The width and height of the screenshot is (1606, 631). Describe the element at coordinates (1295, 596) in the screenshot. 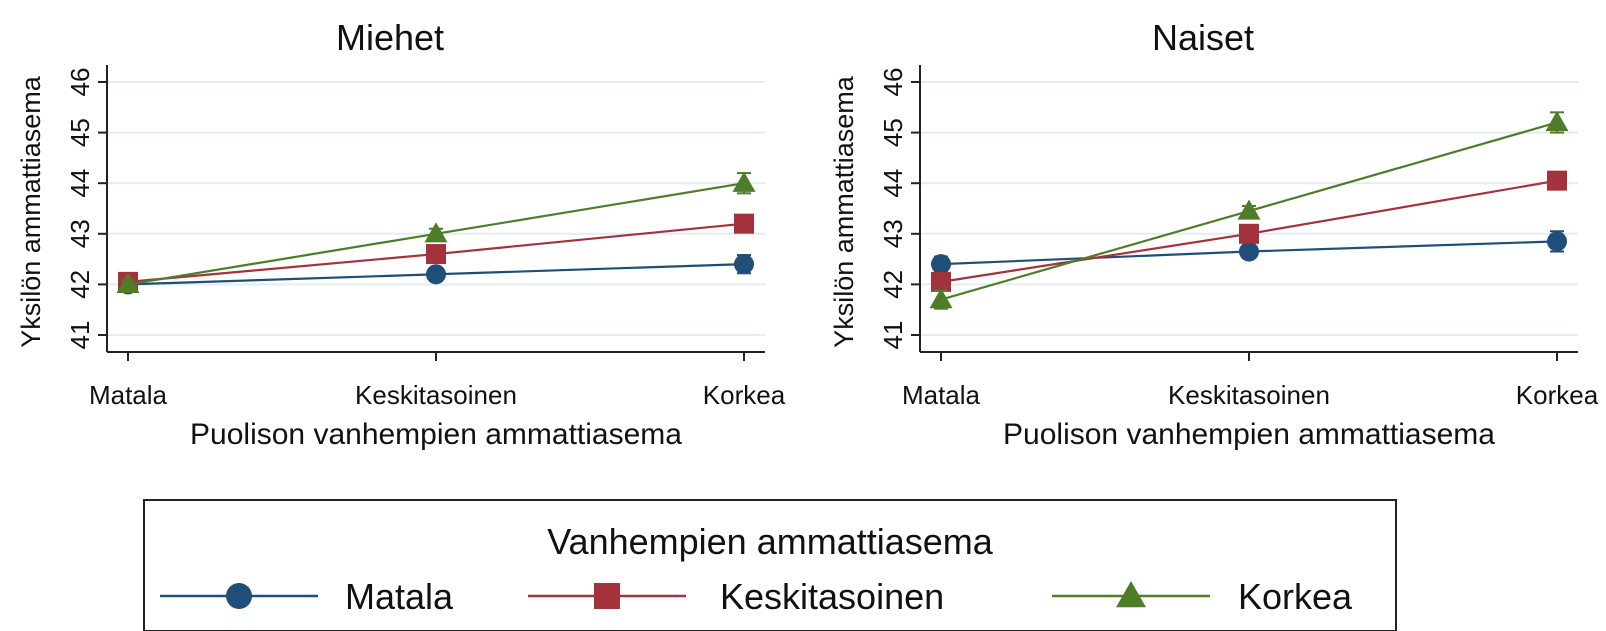

I see `legend-label: Korkea` at that location.